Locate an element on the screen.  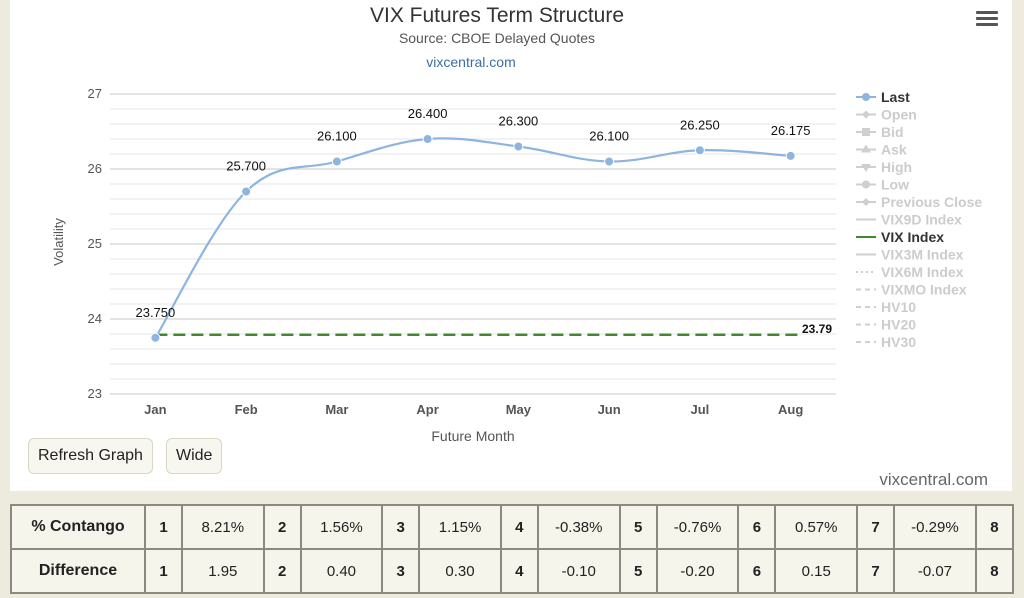
last-data-label: 23.750 is located at coordinates (155, 312).